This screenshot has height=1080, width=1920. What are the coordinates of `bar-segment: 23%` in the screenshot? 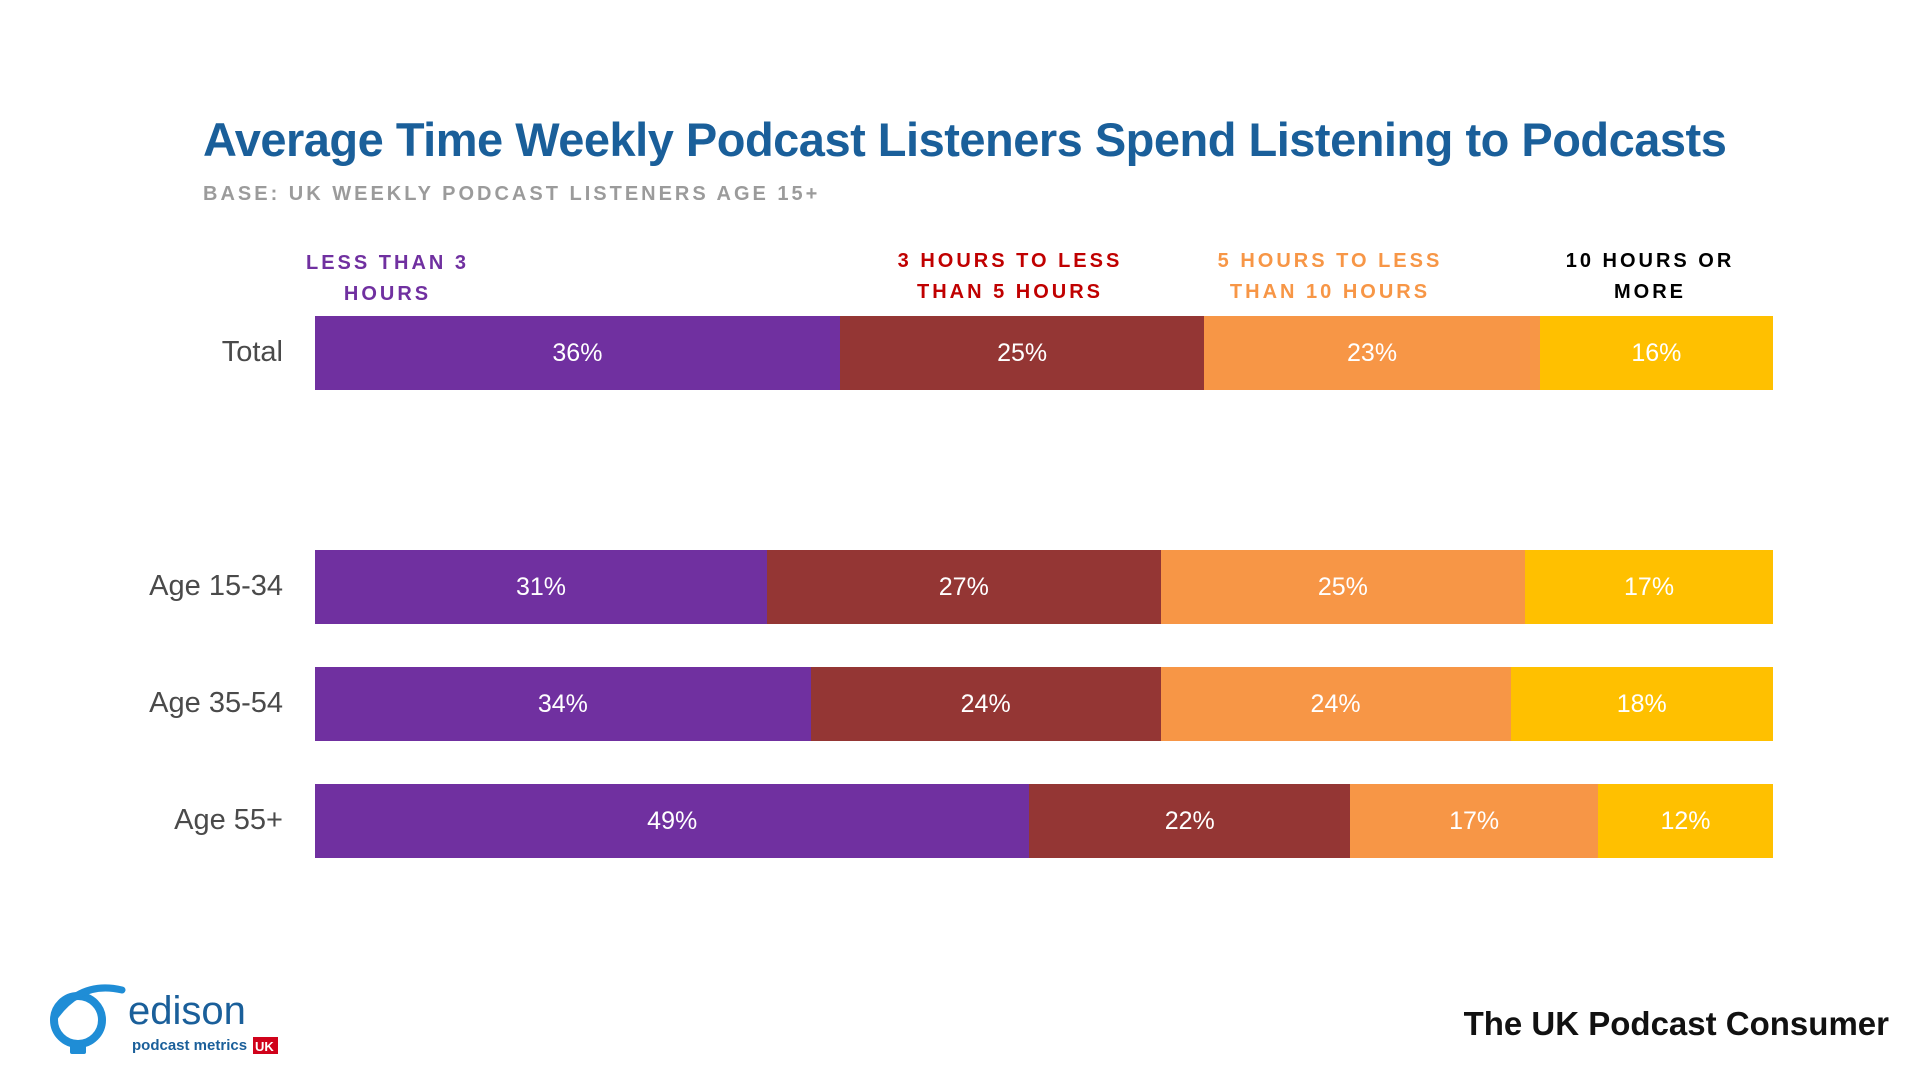 It's located at (1372, 353).